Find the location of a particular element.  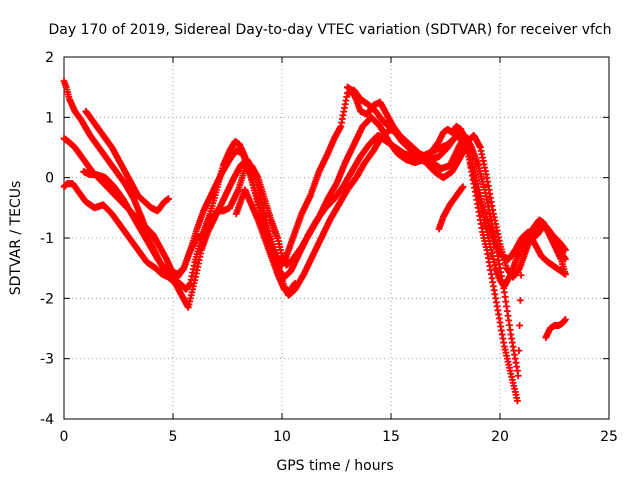

y-tick-label: -4 is located at coordinates (47, 420).